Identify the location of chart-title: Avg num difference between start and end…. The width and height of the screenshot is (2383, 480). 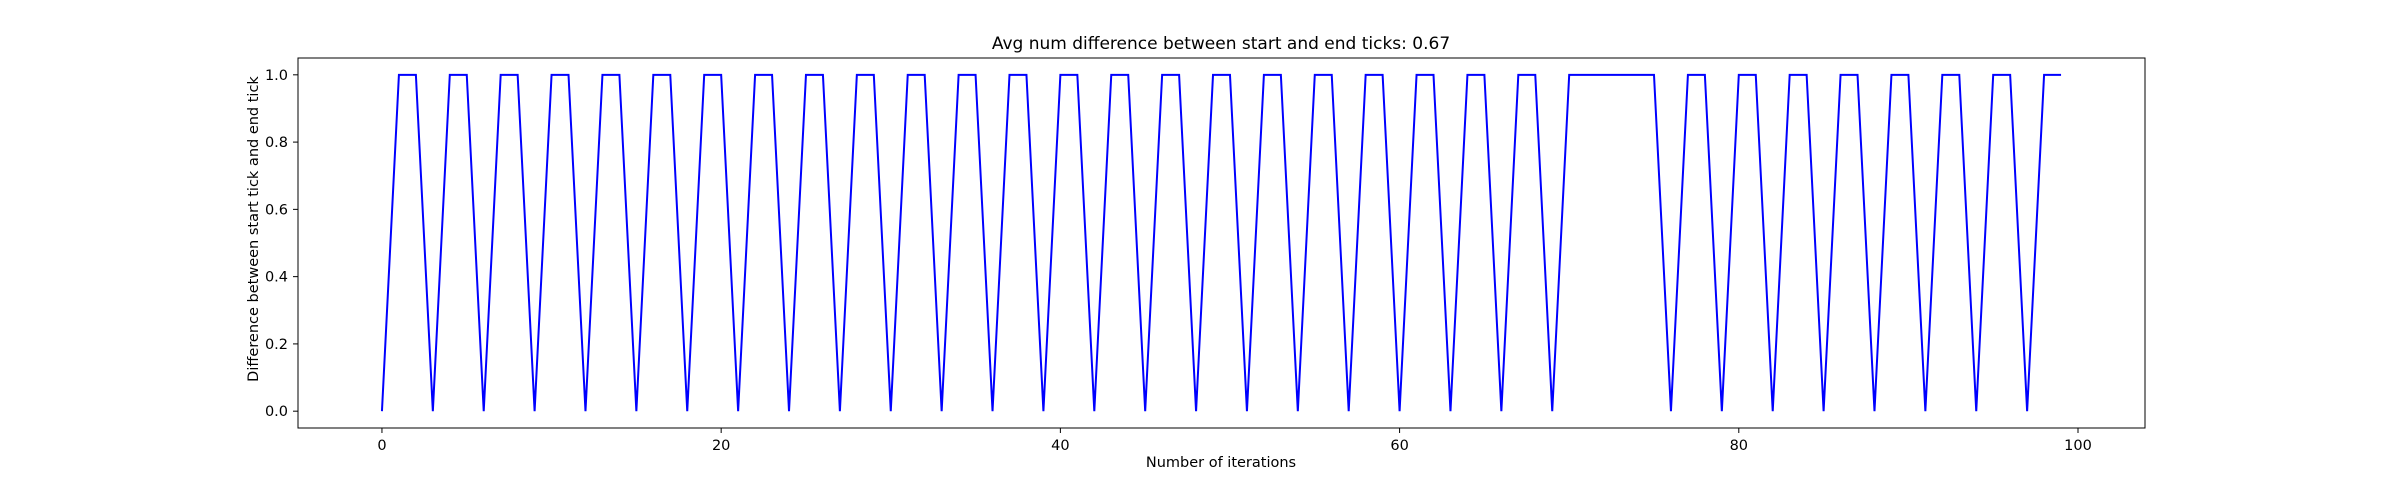
(1221, 44).